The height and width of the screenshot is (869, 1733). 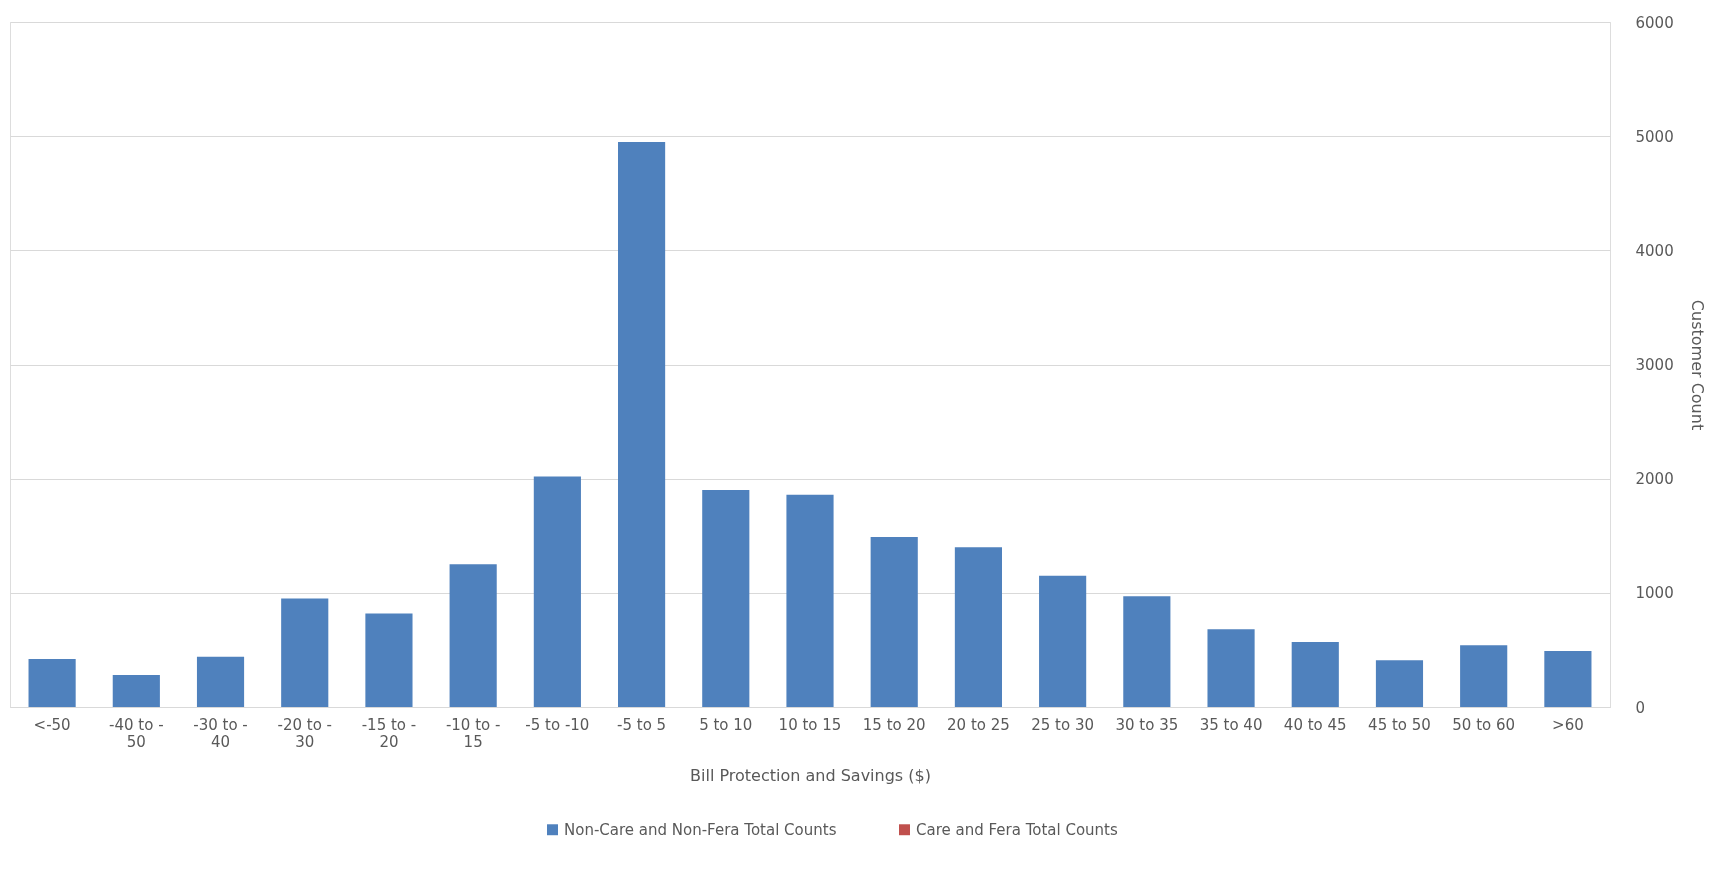 I want to click on y-tick-label: 2000, so click(x=1654, y=479).